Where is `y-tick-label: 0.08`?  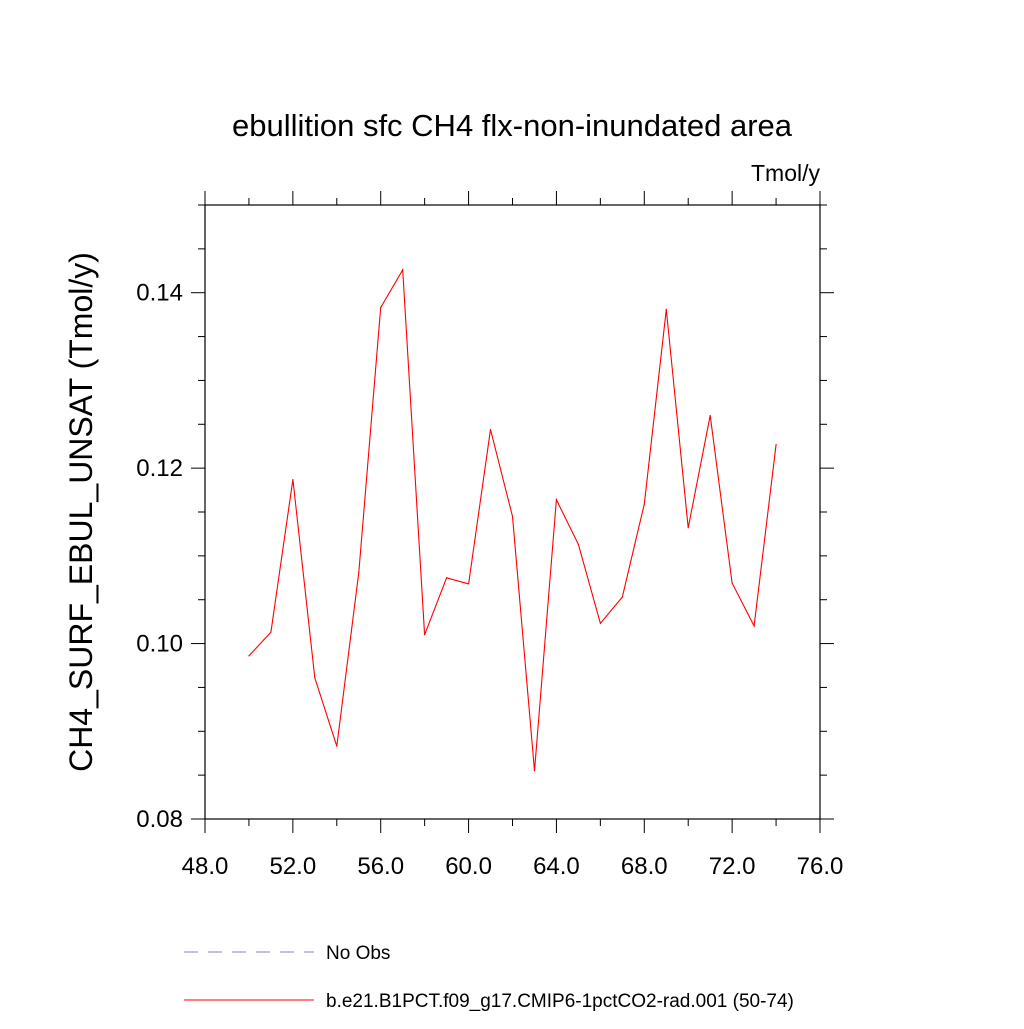 y-tick-label: 0.08 is located at coordinates (159, 819).